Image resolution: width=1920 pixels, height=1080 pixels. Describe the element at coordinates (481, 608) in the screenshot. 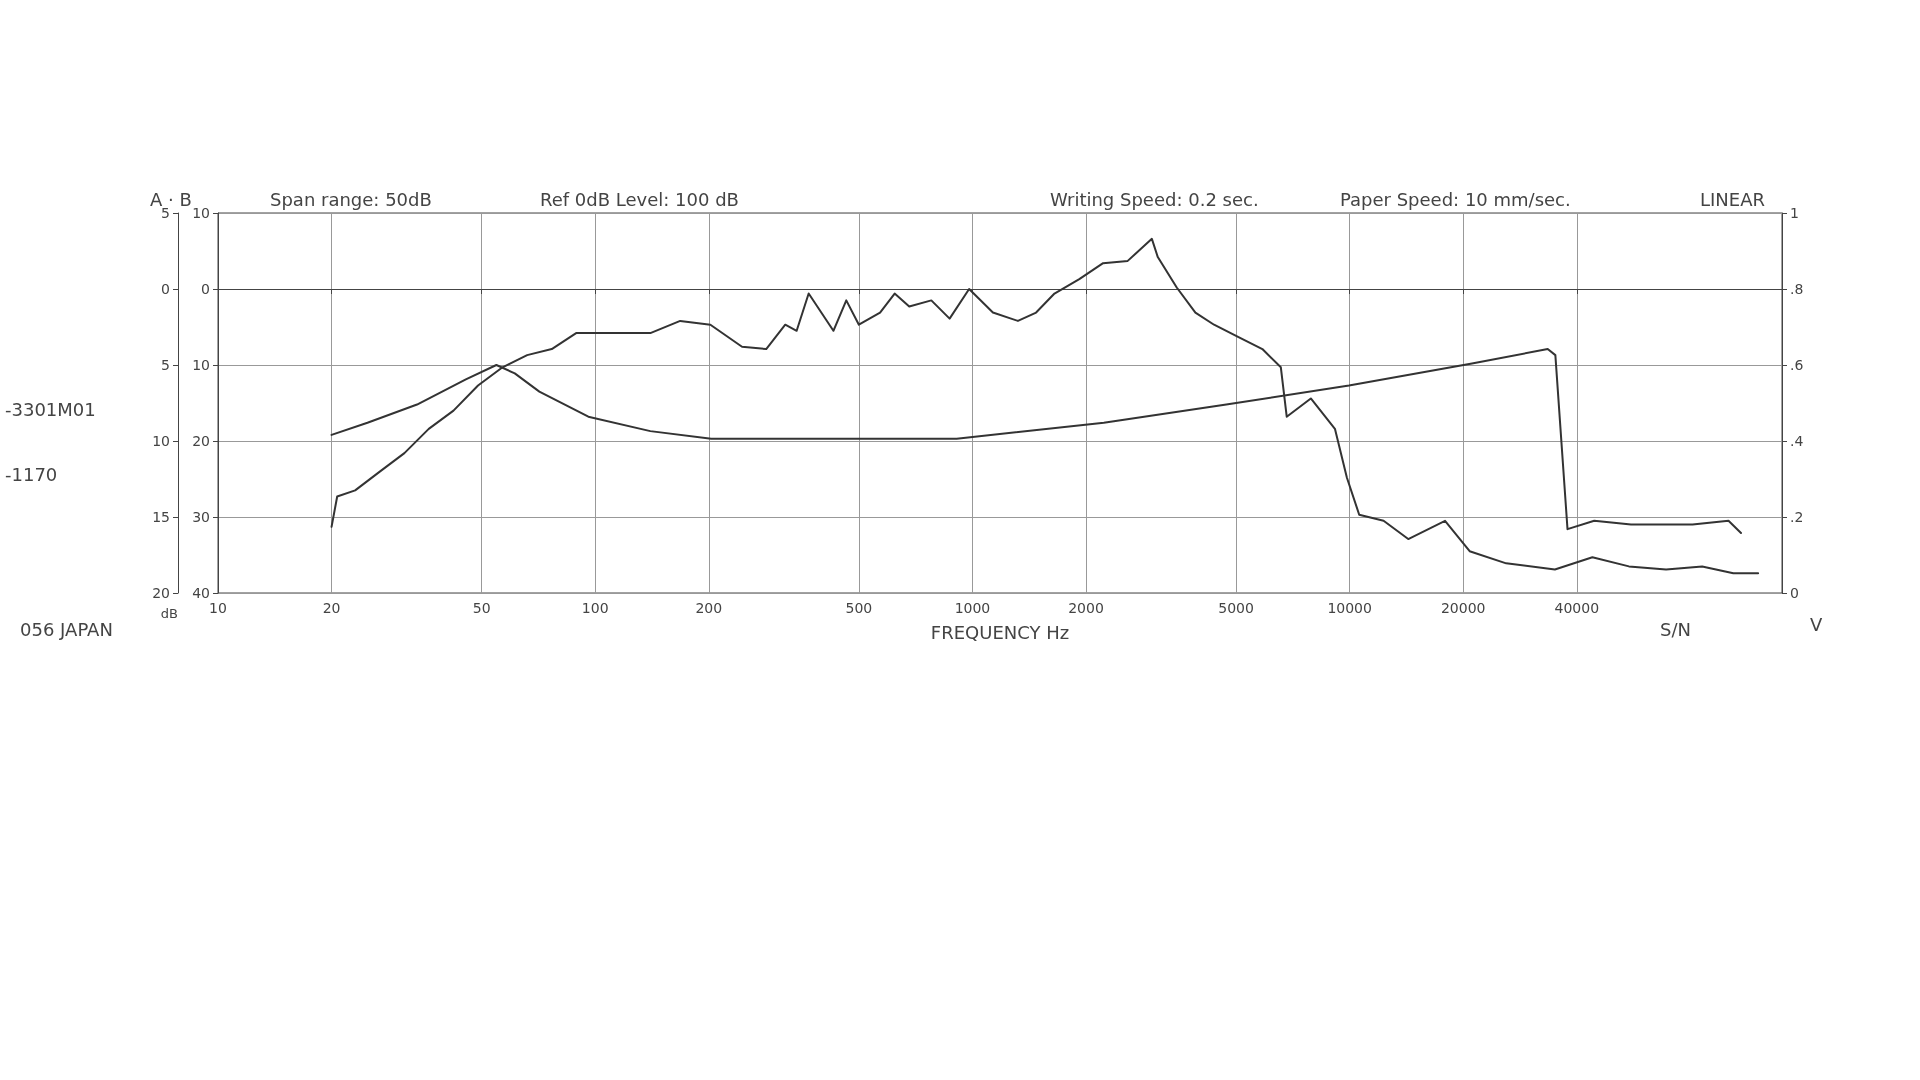

I see `x-tick-label: 50` at that location.